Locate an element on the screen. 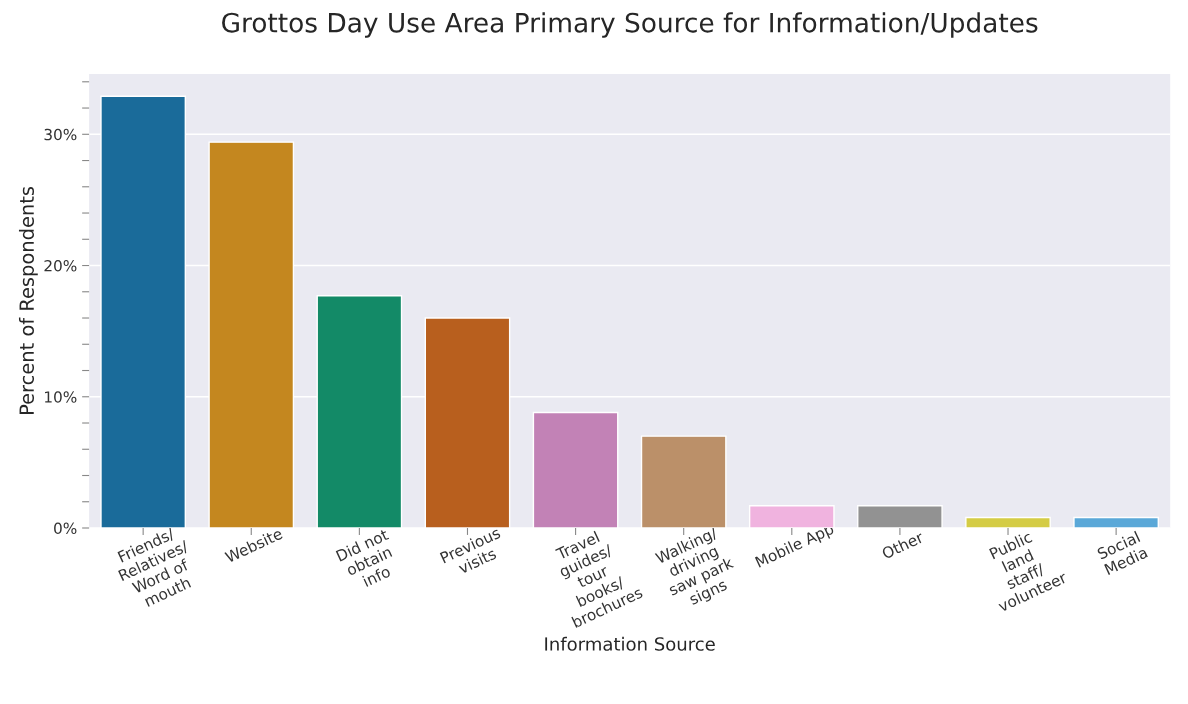  y-tick-label: 20% is located at coordinates (60, 265).